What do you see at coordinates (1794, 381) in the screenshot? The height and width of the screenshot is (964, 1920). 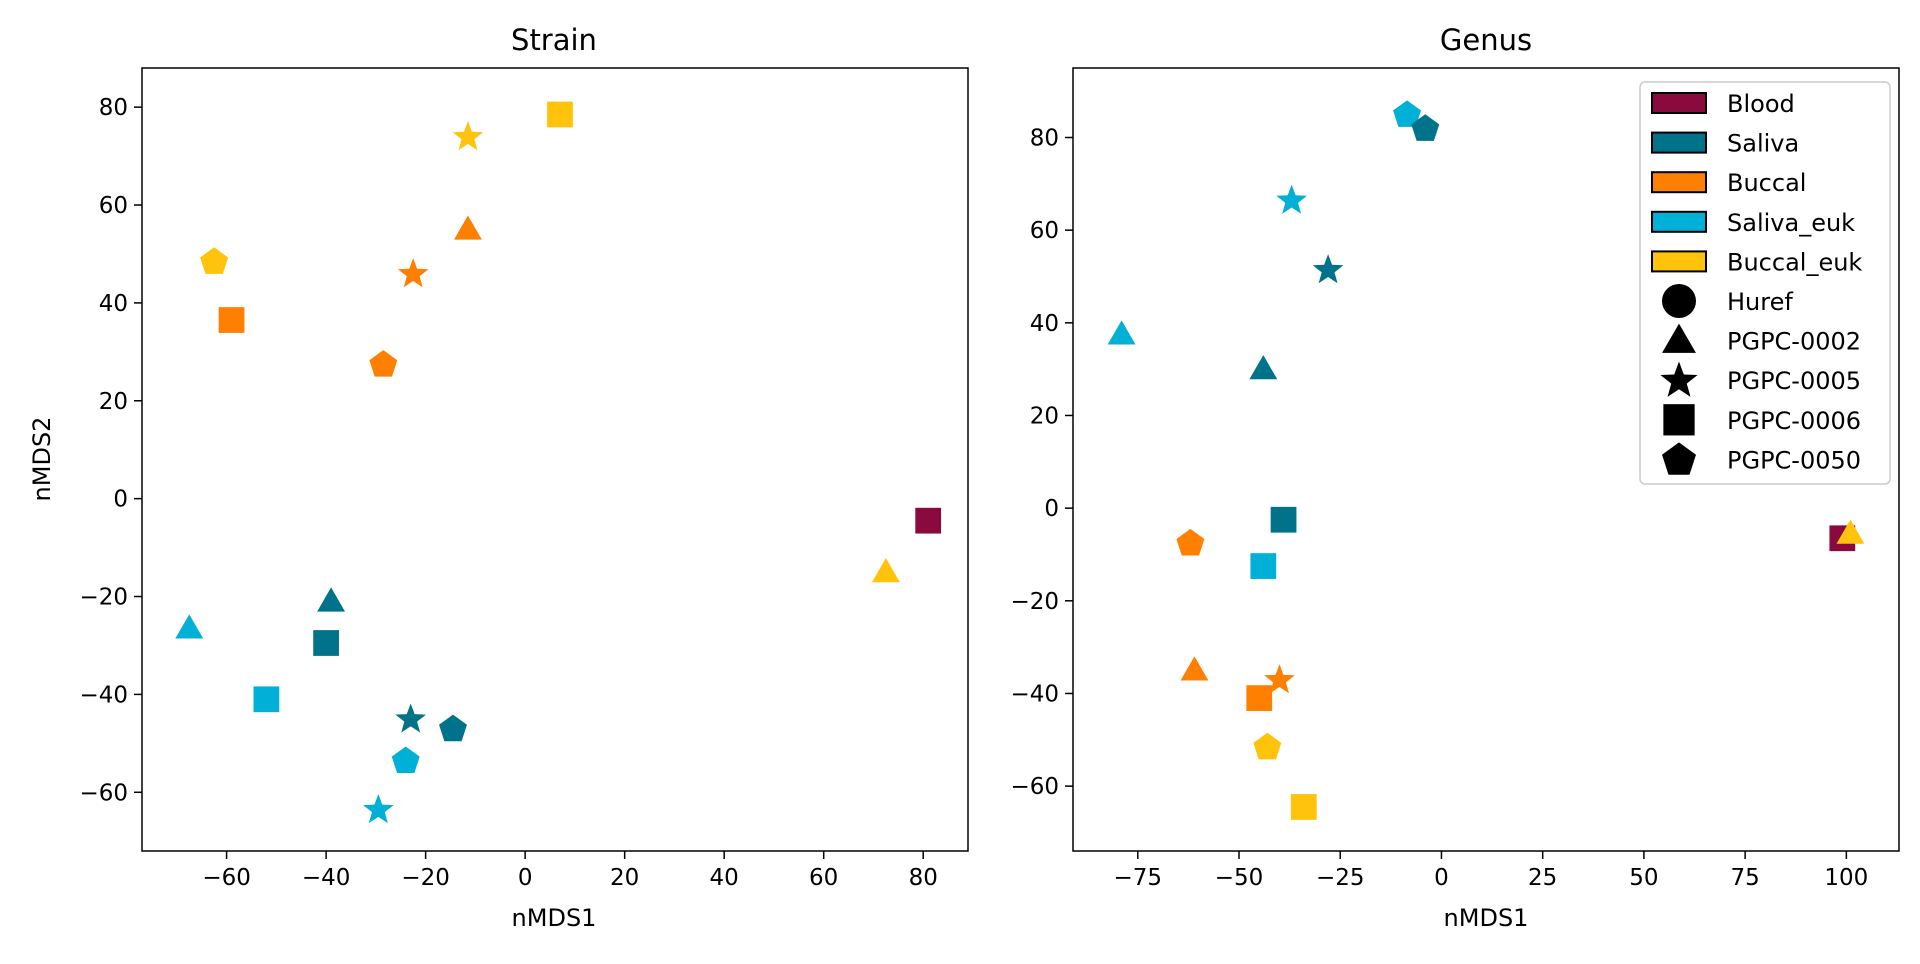 I see `legend-label-pgpc-0005: PGPC-0005` at bounding box center [1794, 381].